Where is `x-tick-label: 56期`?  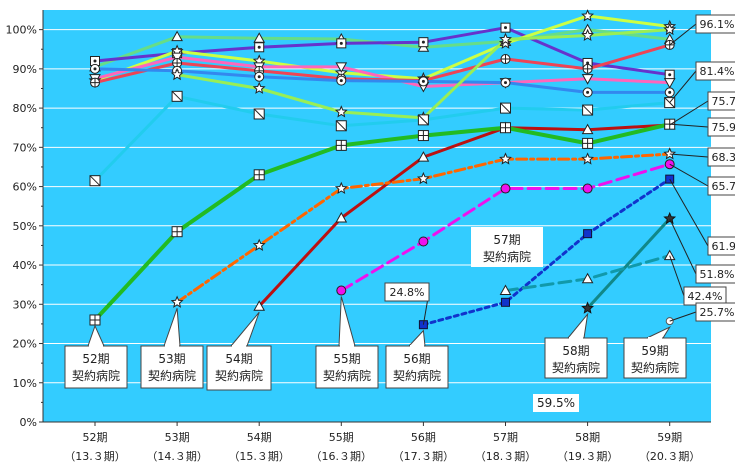 x-tick-label: 56期 is located at coordinates (423, 437).